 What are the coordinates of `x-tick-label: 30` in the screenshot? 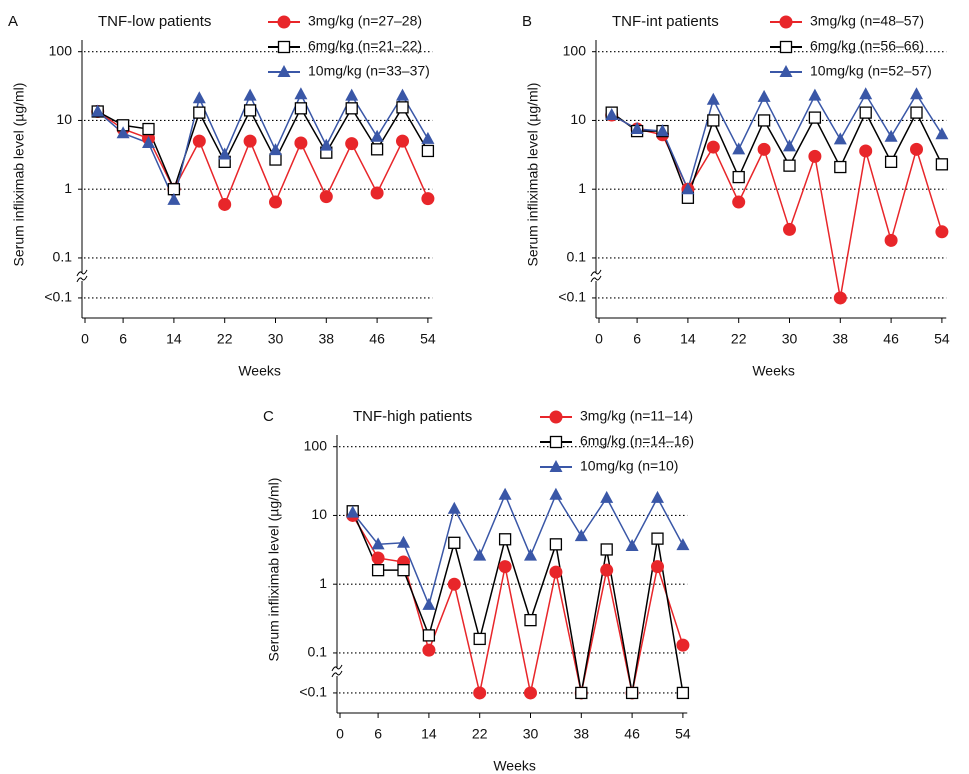 It's located at (790, 339).